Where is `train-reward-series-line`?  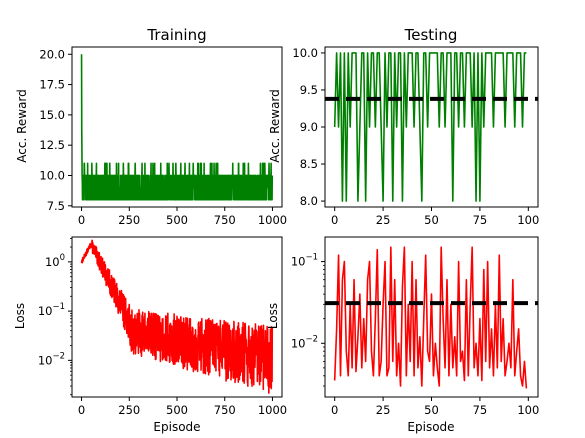 train-reward-series-line is located at coordinates (177, 127).